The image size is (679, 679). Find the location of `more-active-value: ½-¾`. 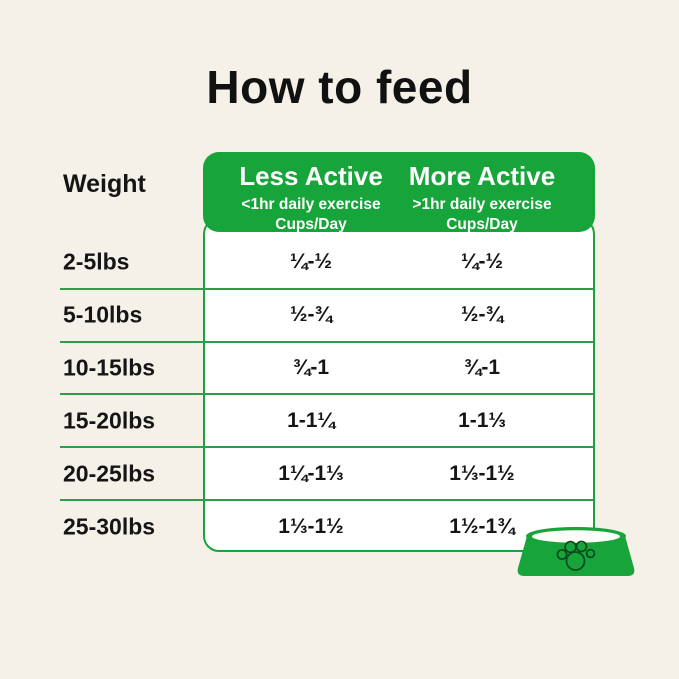

more-active-value: ½-¾ is located at coordinates (482, 315).